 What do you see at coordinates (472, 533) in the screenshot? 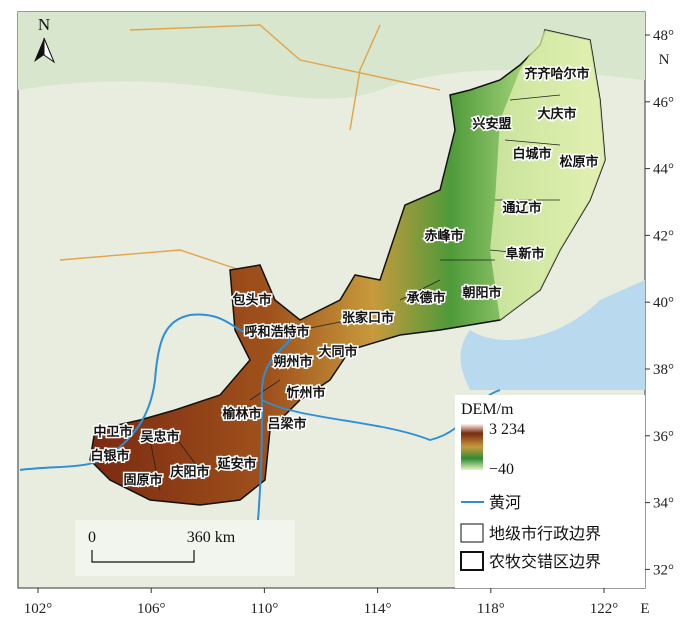
I see `legend-city-symbol` at bounding box center [472, 533].